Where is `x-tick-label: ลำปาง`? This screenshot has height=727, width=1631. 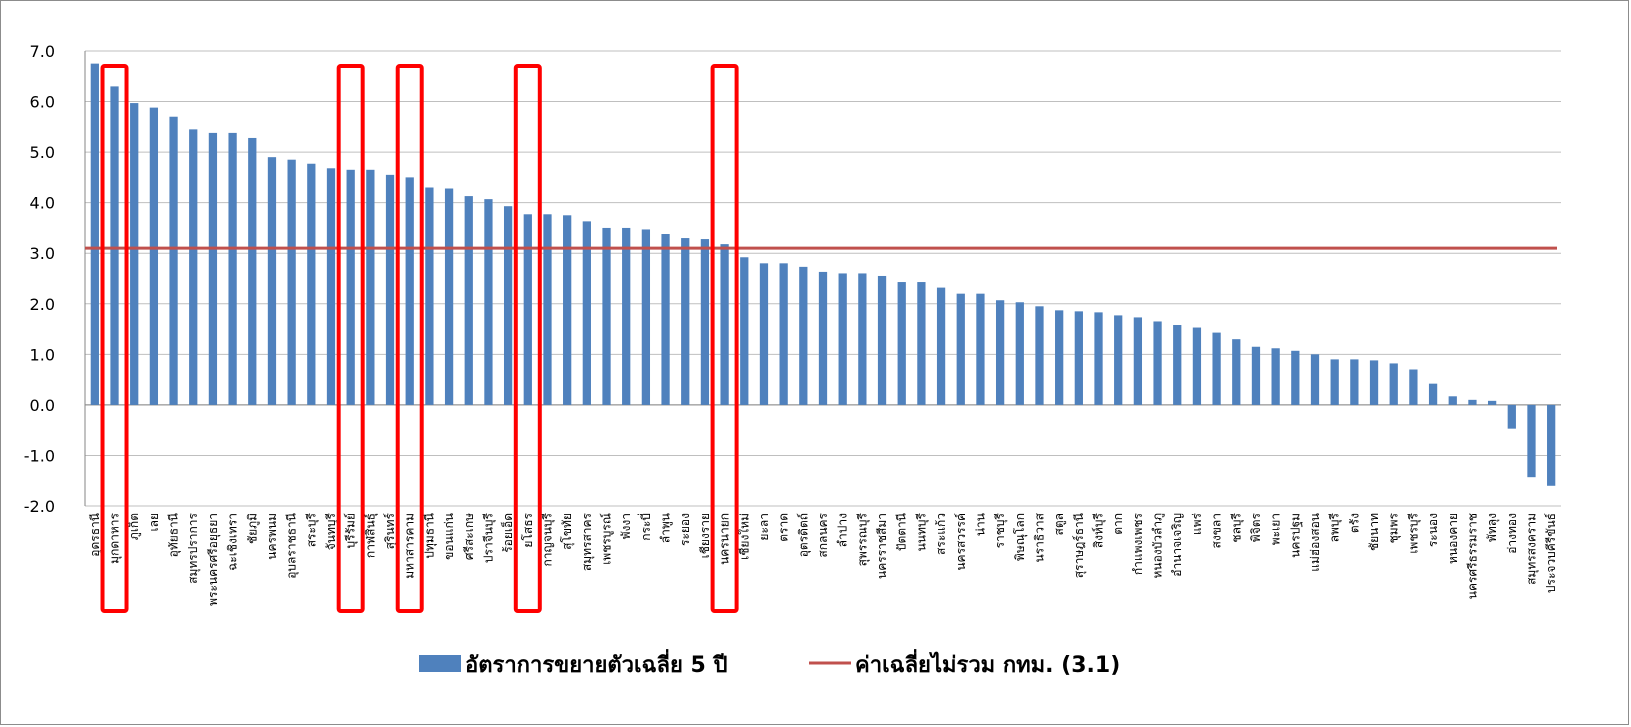
x-tick-label: ลำปาง is located at coordinates (843, 530).